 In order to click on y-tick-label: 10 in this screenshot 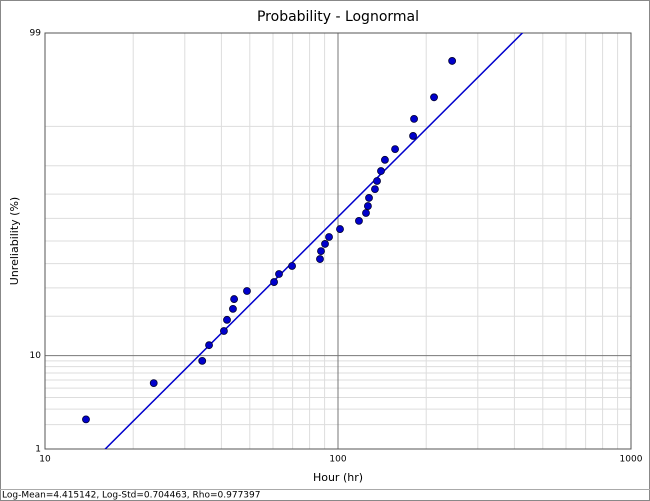, I will do `click(36, 356)`.